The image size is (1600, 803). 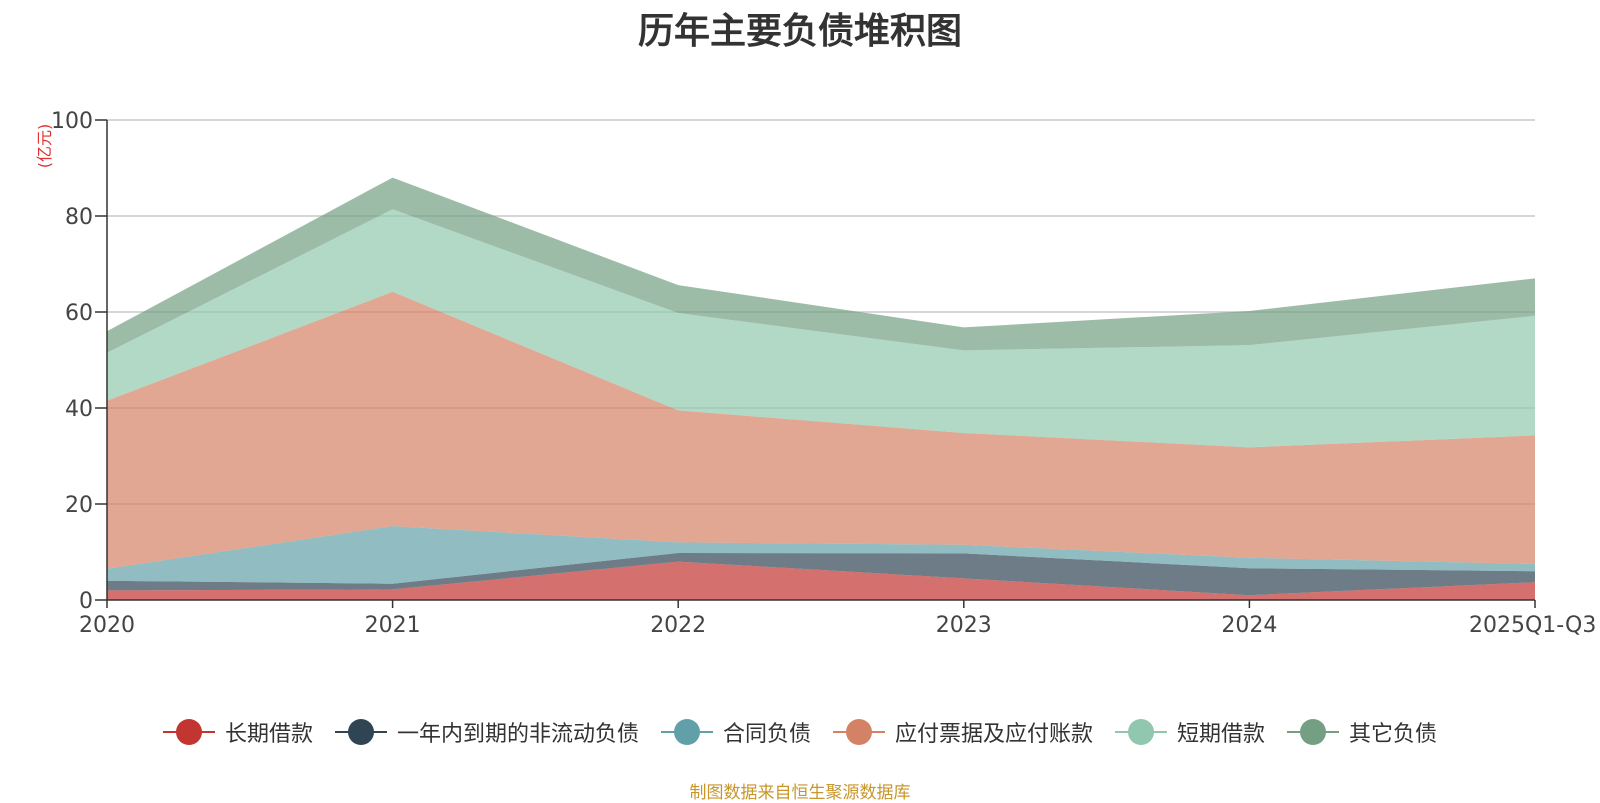 I want to click on legend: 长期借款 一年内到期的非流动负债 合同负债 应付票据及应付账款 短期借款 其它负债, so click(x=800, y=732).